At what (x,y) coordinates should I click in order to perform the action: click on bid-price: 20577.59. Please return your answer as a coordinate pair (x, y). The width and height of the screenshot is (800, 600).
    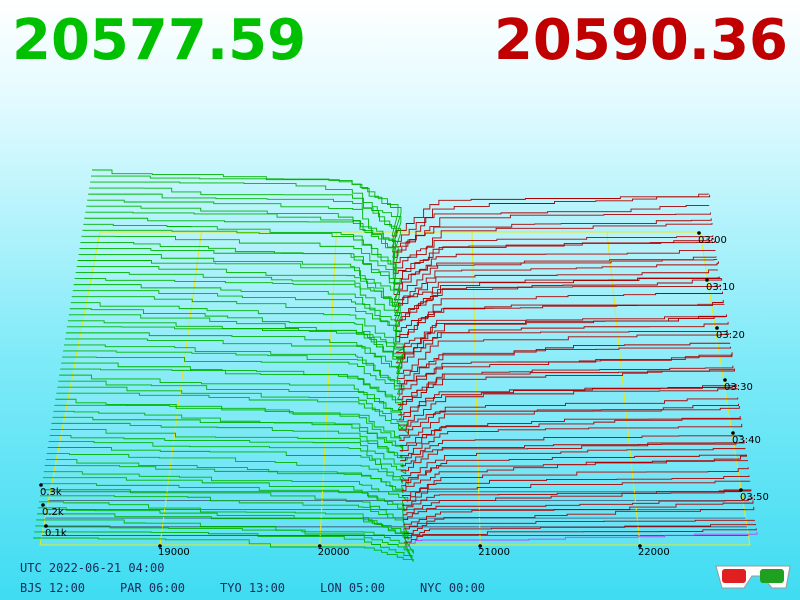
    Looking at the image, I should click on (159, 40).